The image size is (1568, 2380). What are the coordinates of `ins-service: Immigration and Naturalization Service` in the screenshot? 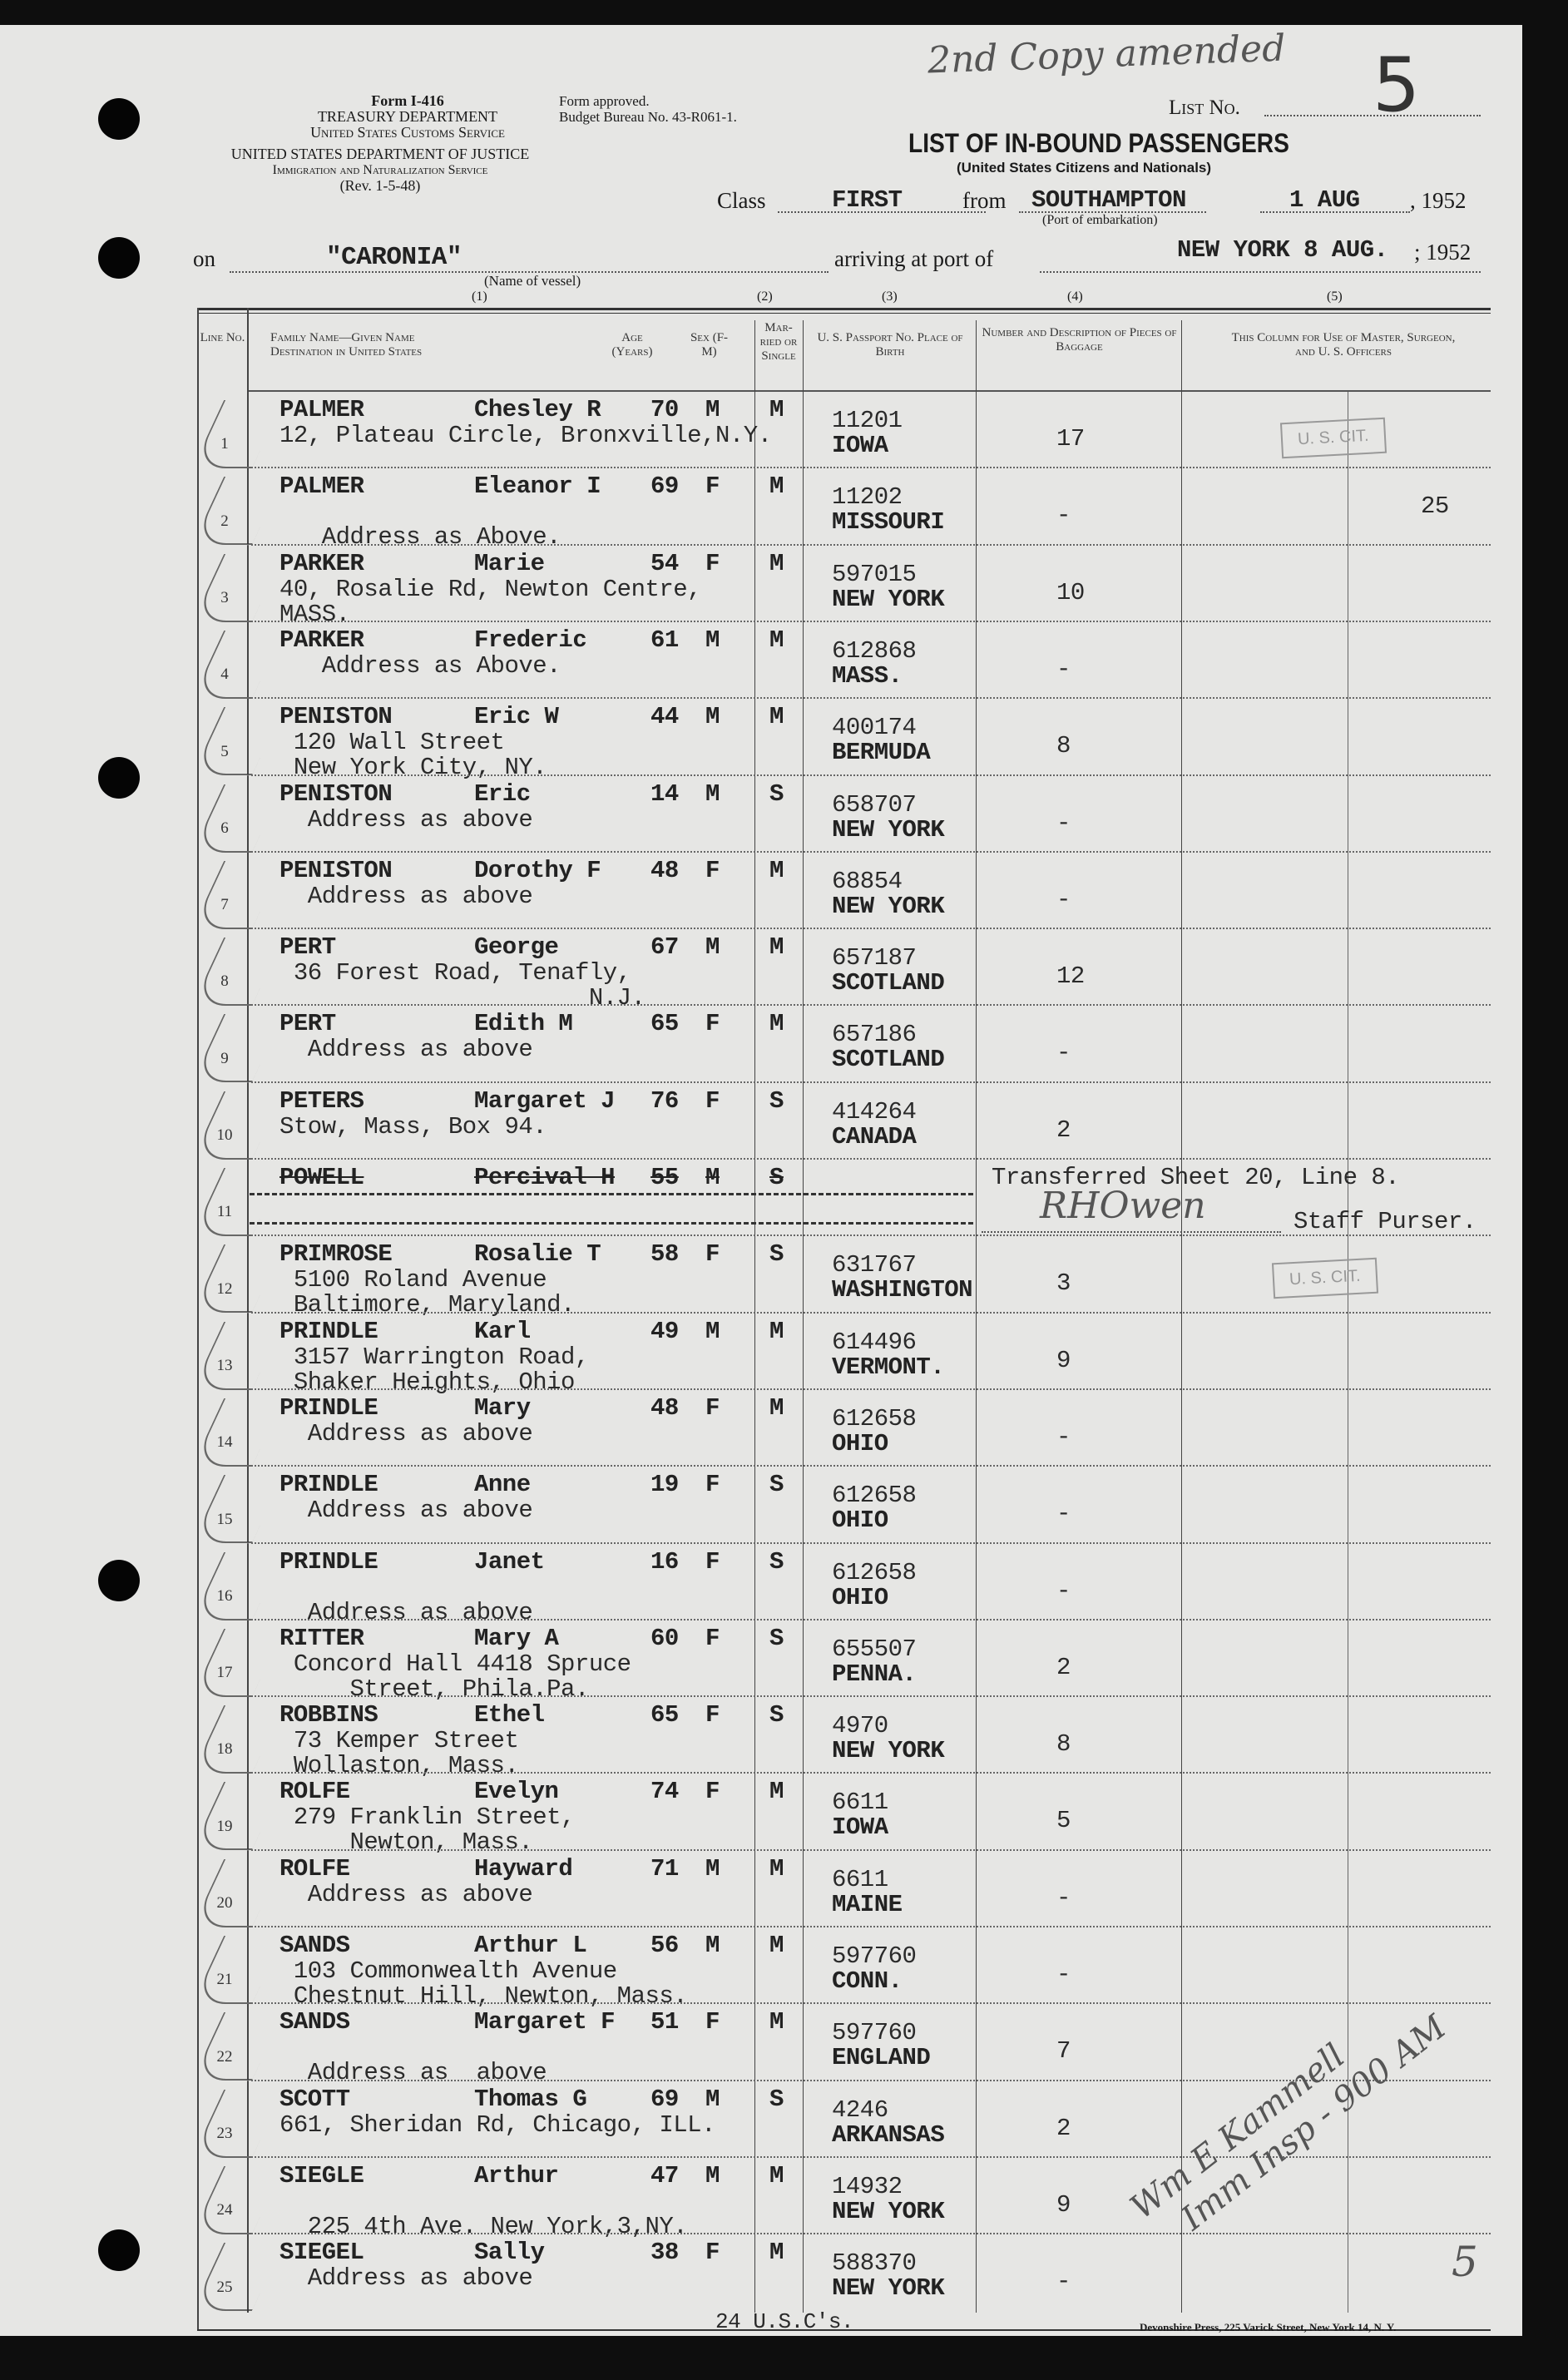 It's located at (380, 170).